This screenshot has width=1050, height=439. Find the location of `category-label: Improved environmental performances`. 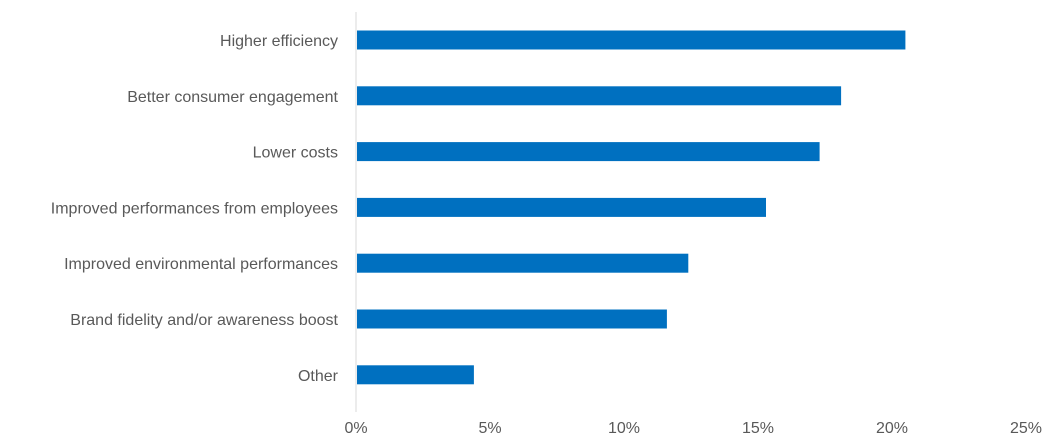

category-label: Improved environmental performances is located at coordinates (201, 264).